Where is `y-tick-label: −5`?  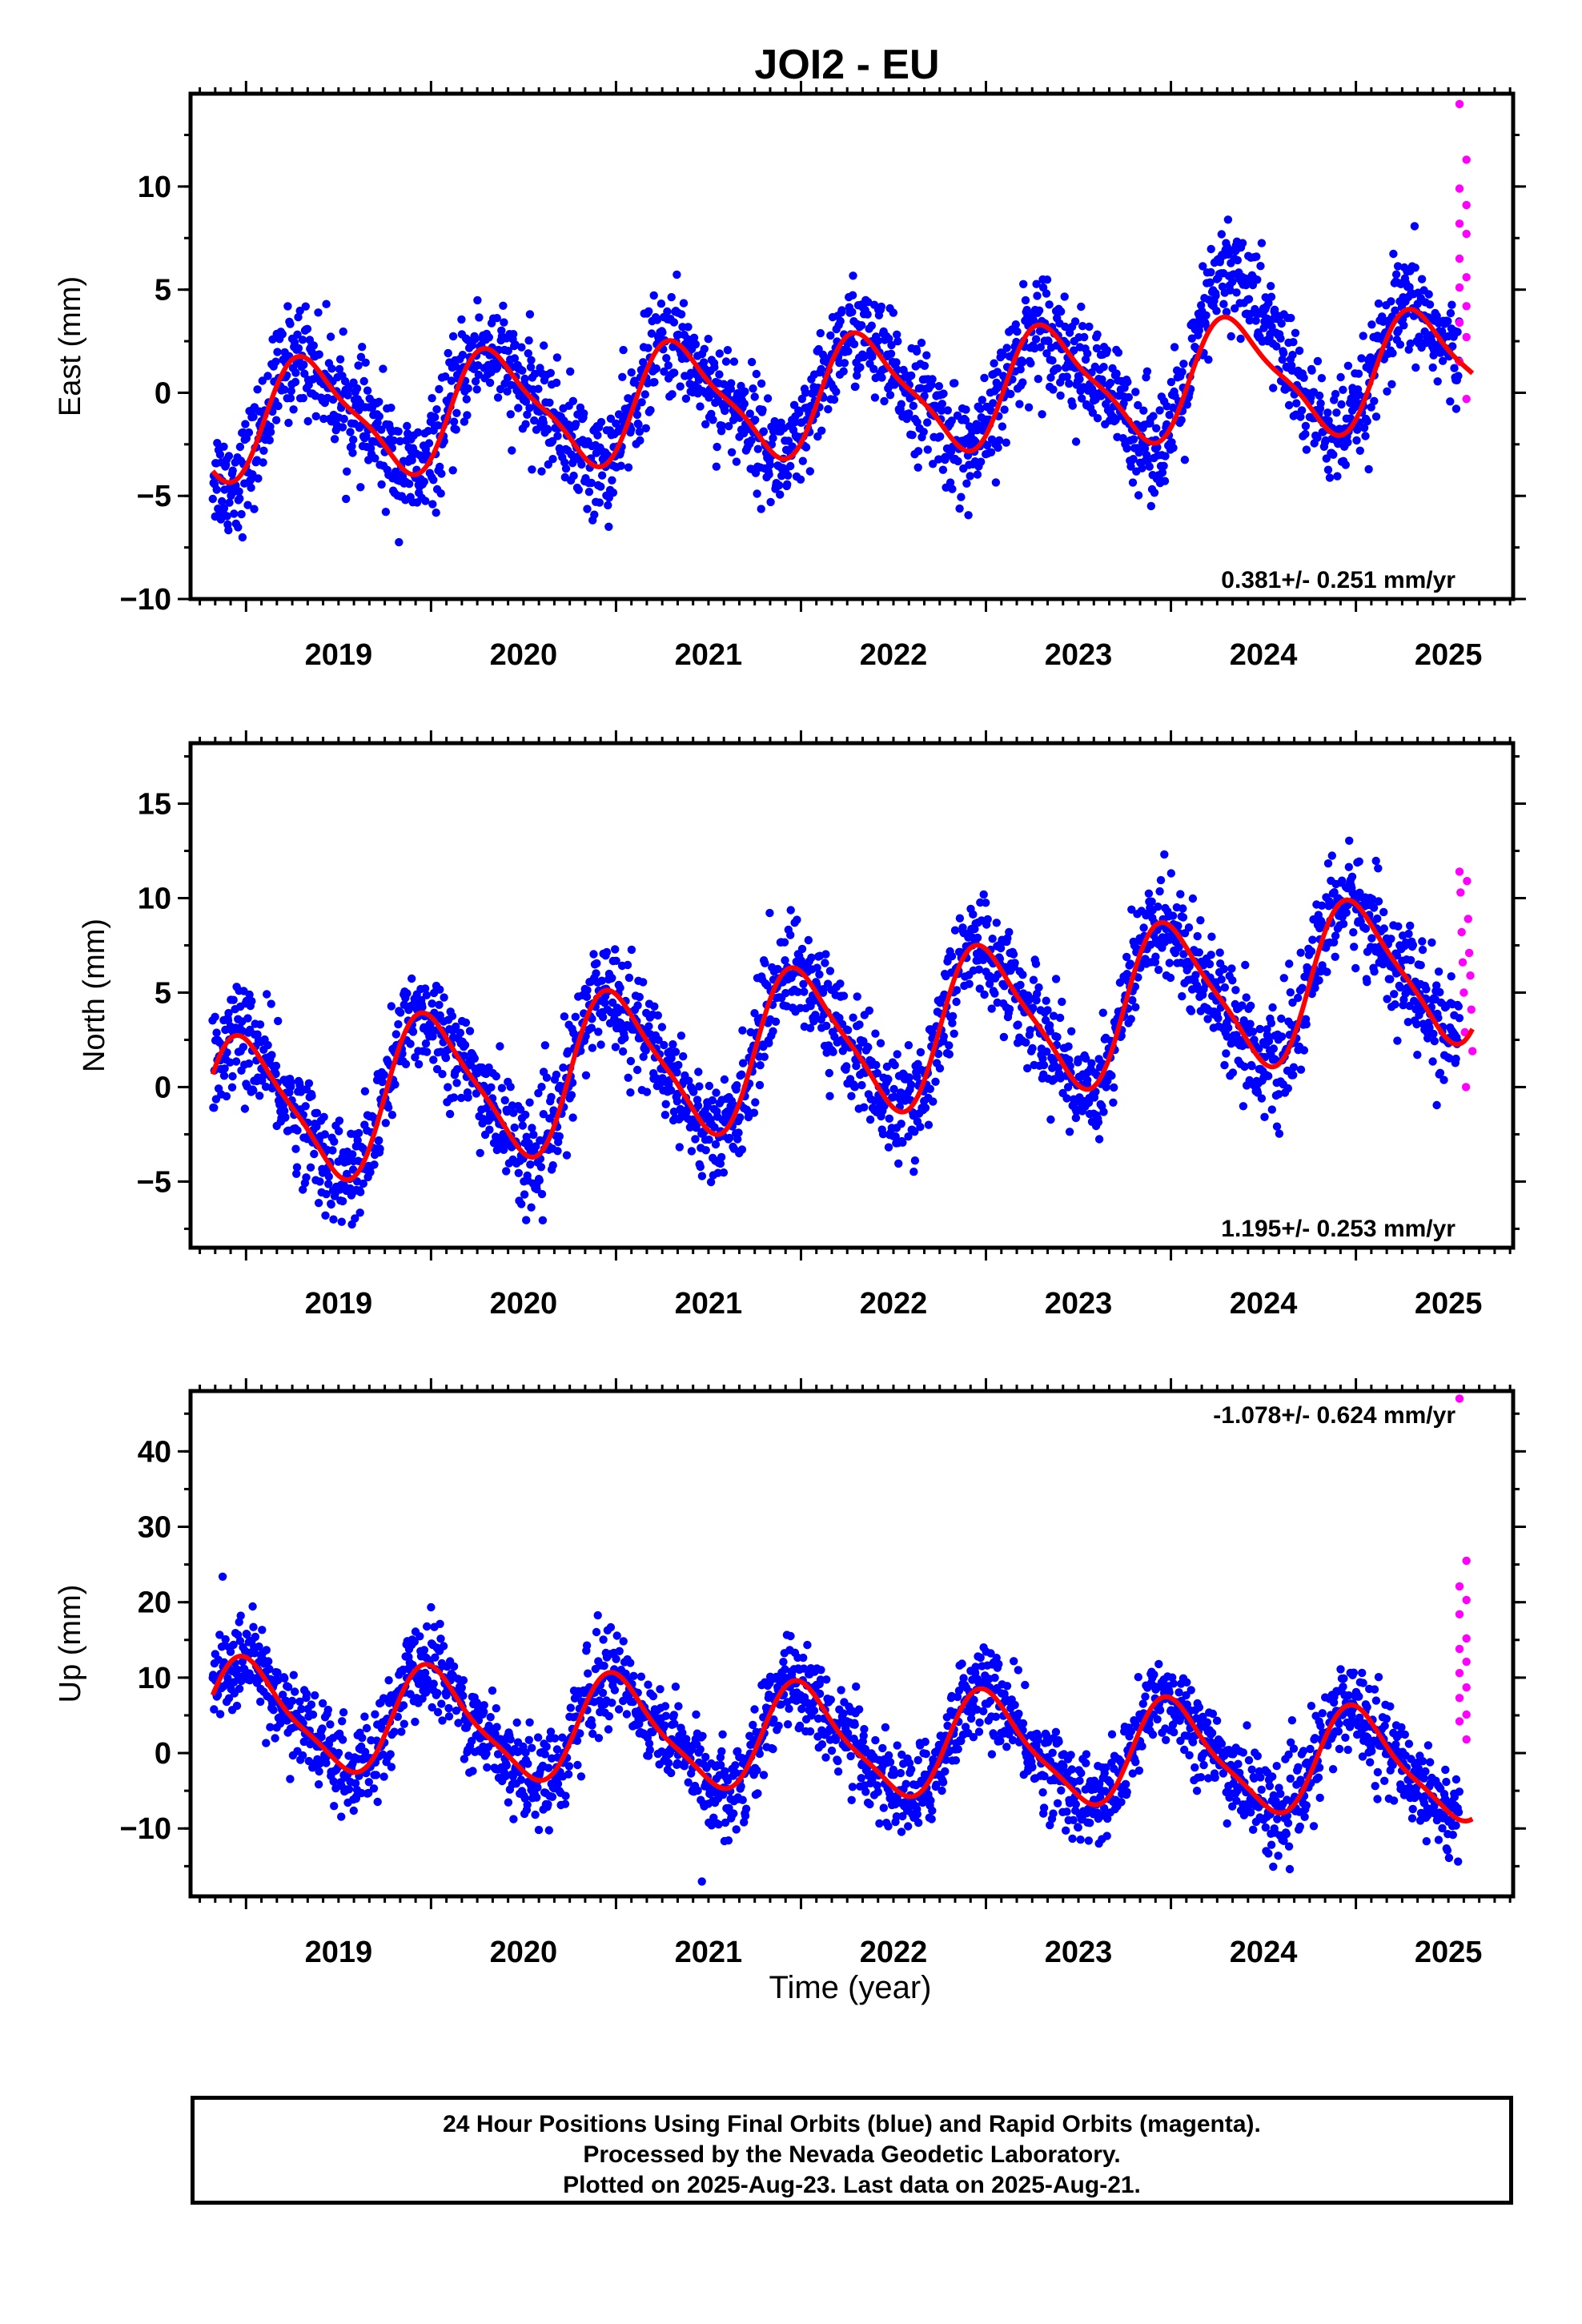 y-tick-label: −5 is located at coordinates (154, 1182).